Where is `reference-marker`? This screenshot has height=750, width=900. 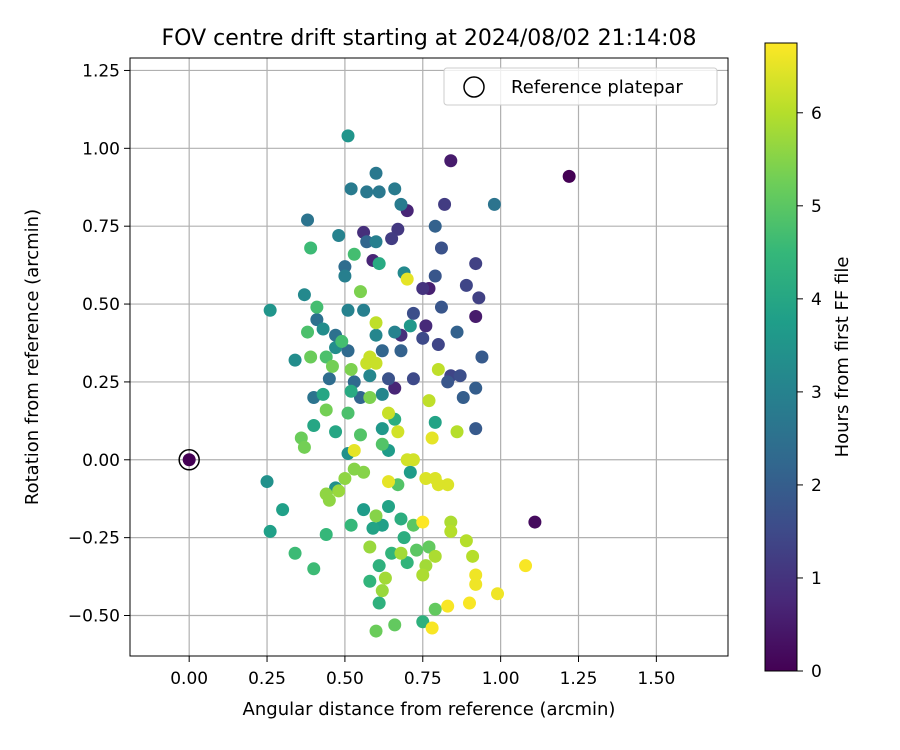 reference-marker is located at coordinates (189, 460).